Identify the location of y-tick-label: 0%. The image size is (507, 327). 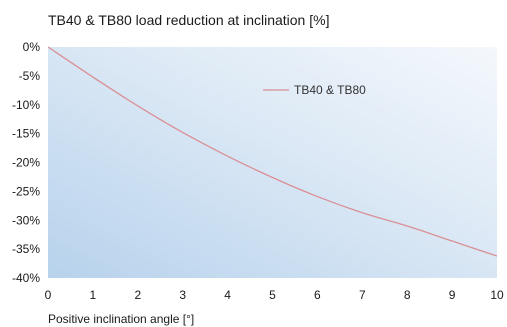
(32, 47).